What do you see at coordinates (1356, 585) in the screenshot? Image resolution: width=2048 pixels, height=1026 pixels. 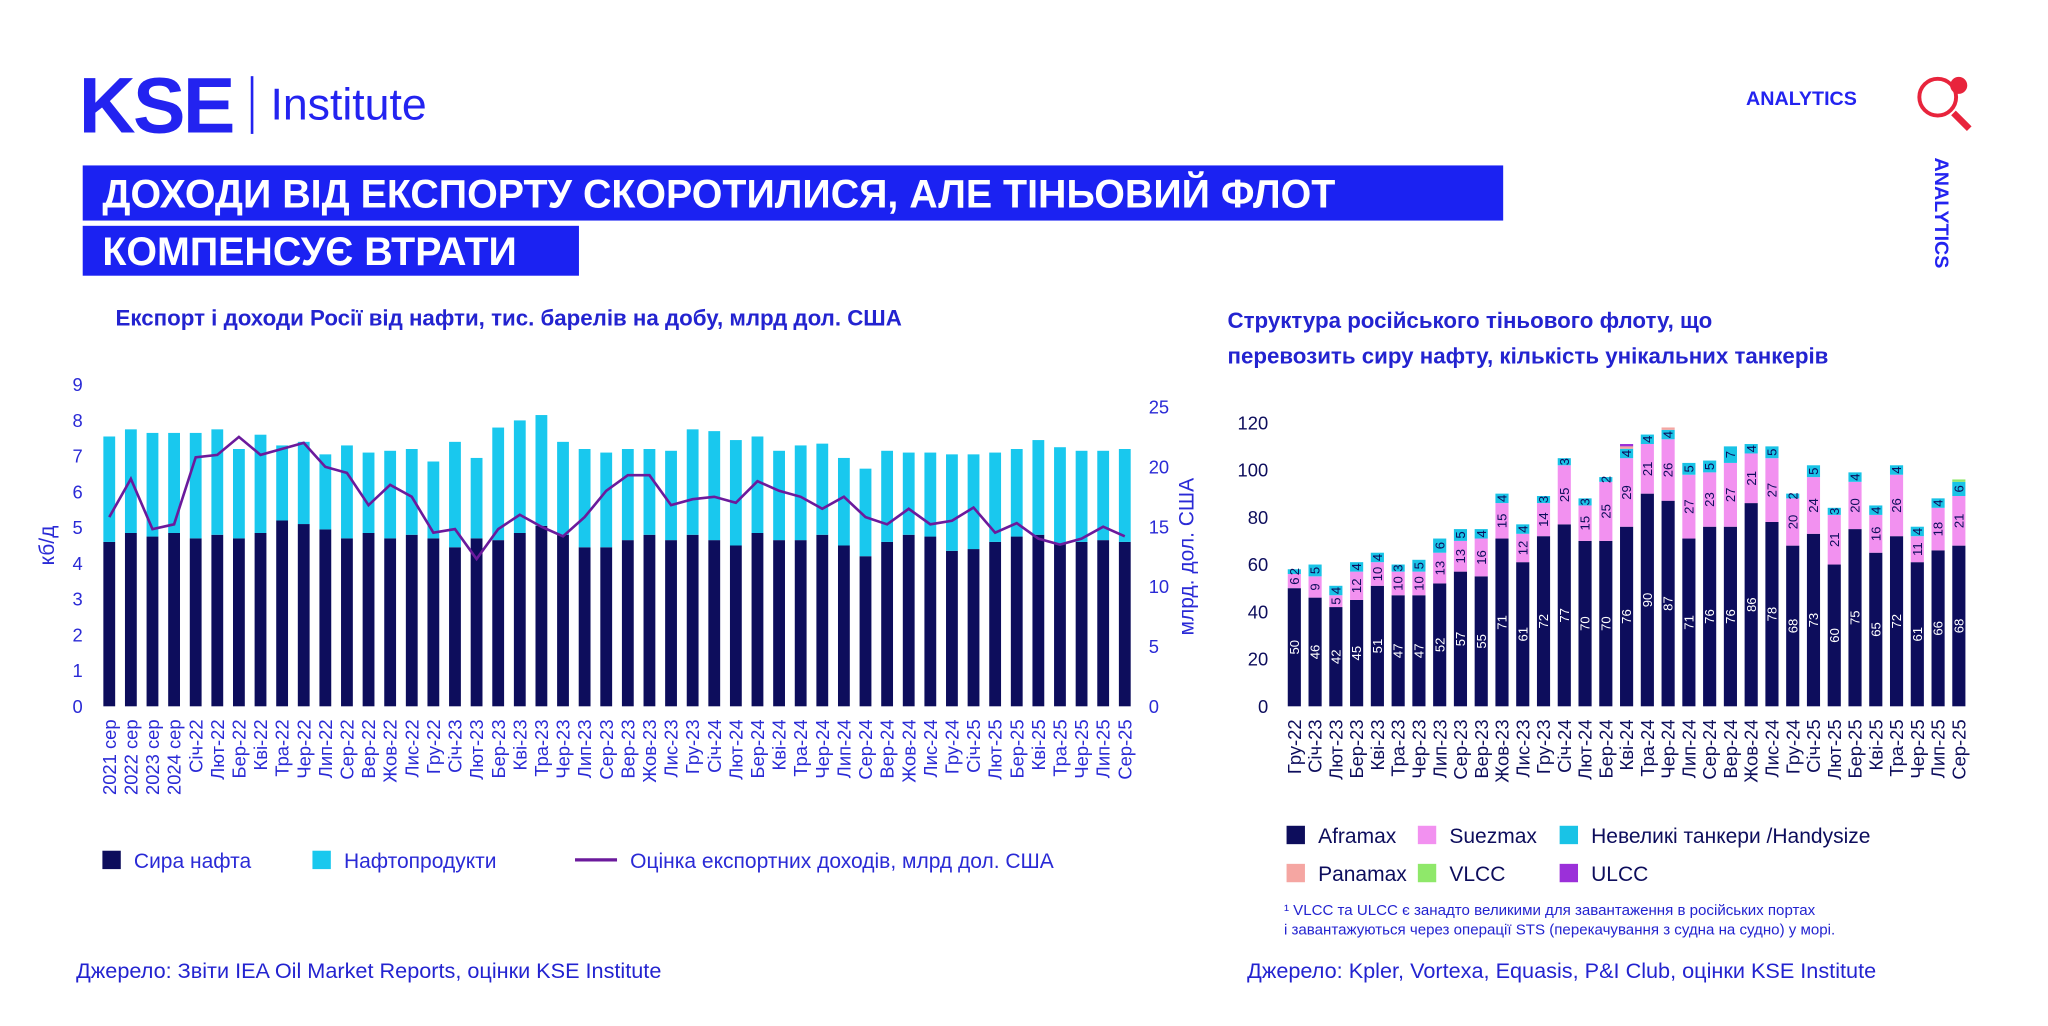 I see `data-label: 12` at bounding box center [1356, 585].